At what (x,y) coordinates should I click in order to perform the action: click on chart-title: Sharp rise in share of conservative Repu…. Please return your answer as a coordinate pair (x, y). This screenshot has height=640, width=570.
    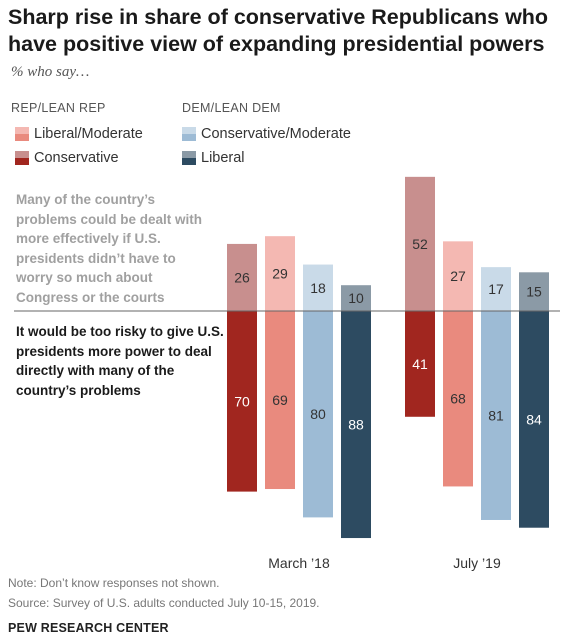
    Looking at the image, I should click on (278, 30).